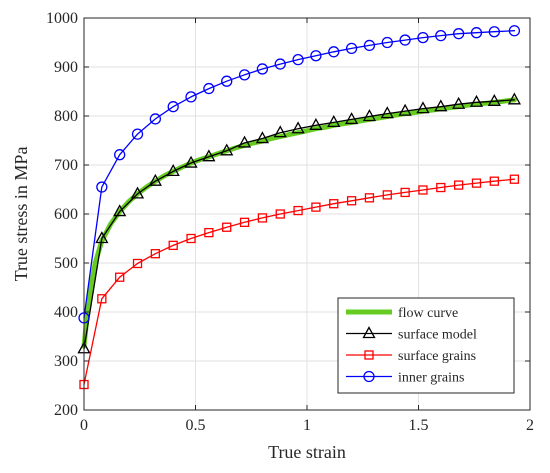 Image resolution: width=550 pixels, height=473 pixels. What do you see at coordinates (21, 214) in the screenshot?
I see `y-axis-label: True stress in MPa` at bounding box center [21, 214].